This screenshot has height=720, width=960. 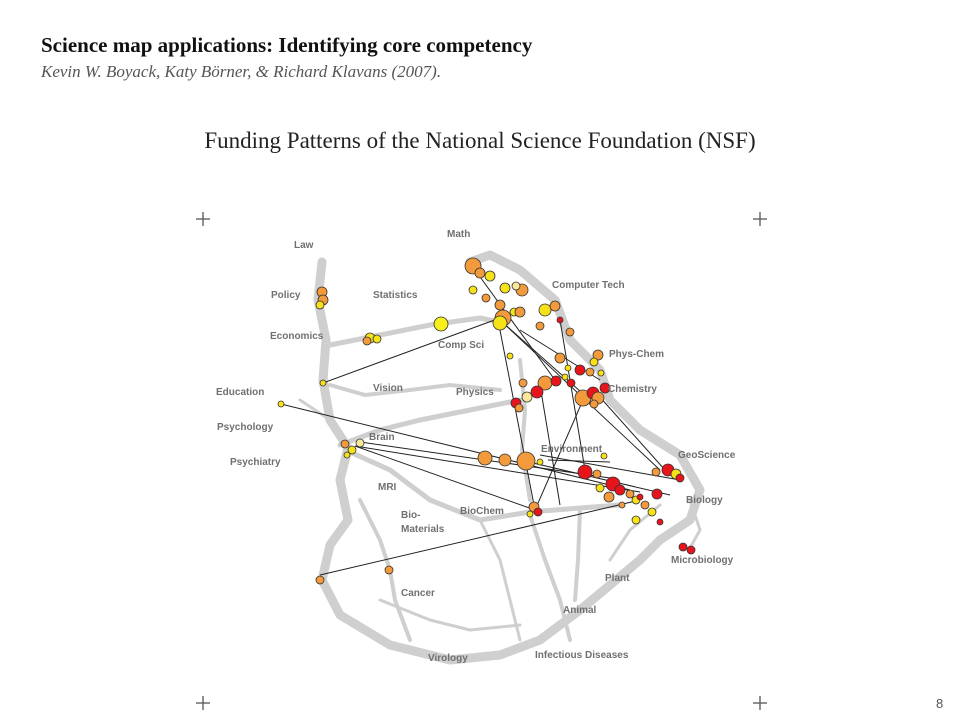 What do you see at coordinates (240, 392) in the screenshot?
I see `region-label-education: Education` at bounding box center [240, 392].